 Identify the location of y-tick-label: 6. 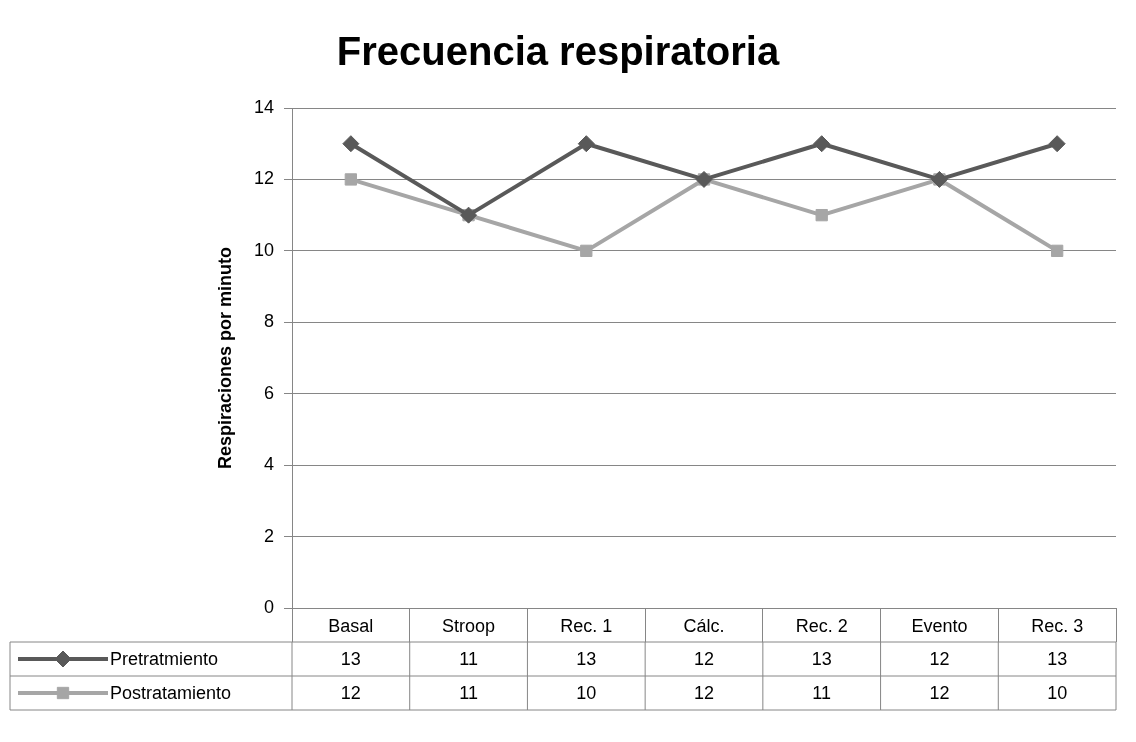
(268, 392).